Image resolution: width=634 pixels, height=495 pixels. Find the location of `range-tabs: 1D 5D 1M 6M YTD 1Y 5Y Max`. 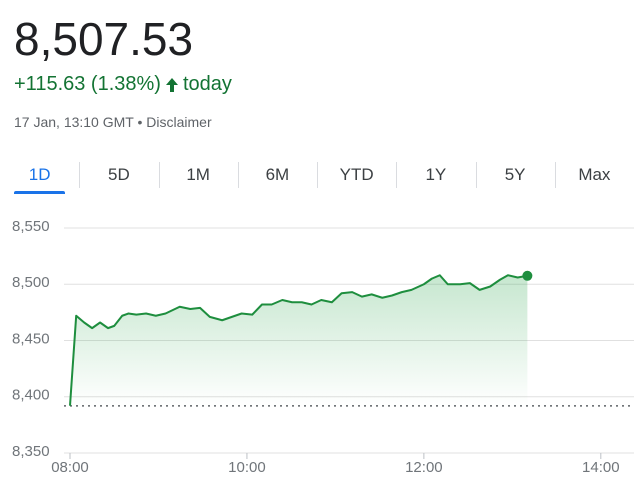

range-tabs: 1D 5D 1M 6M YTD 1Y 5Y Max is located at coordinates (317, 176).